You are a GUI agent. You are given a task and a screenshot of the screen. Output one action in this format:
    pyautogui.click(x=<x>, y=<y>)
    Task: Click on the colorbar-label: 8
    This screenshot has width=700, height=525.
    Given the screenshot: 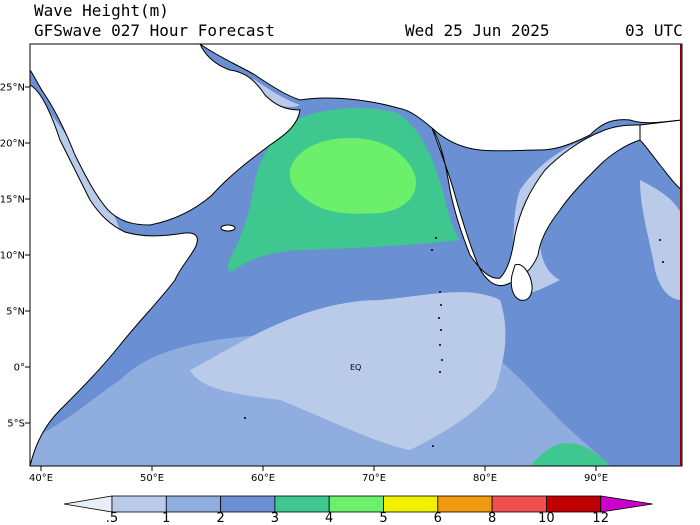 What is the action you would take?
    pyautogui.click(x=492, y=518)
    